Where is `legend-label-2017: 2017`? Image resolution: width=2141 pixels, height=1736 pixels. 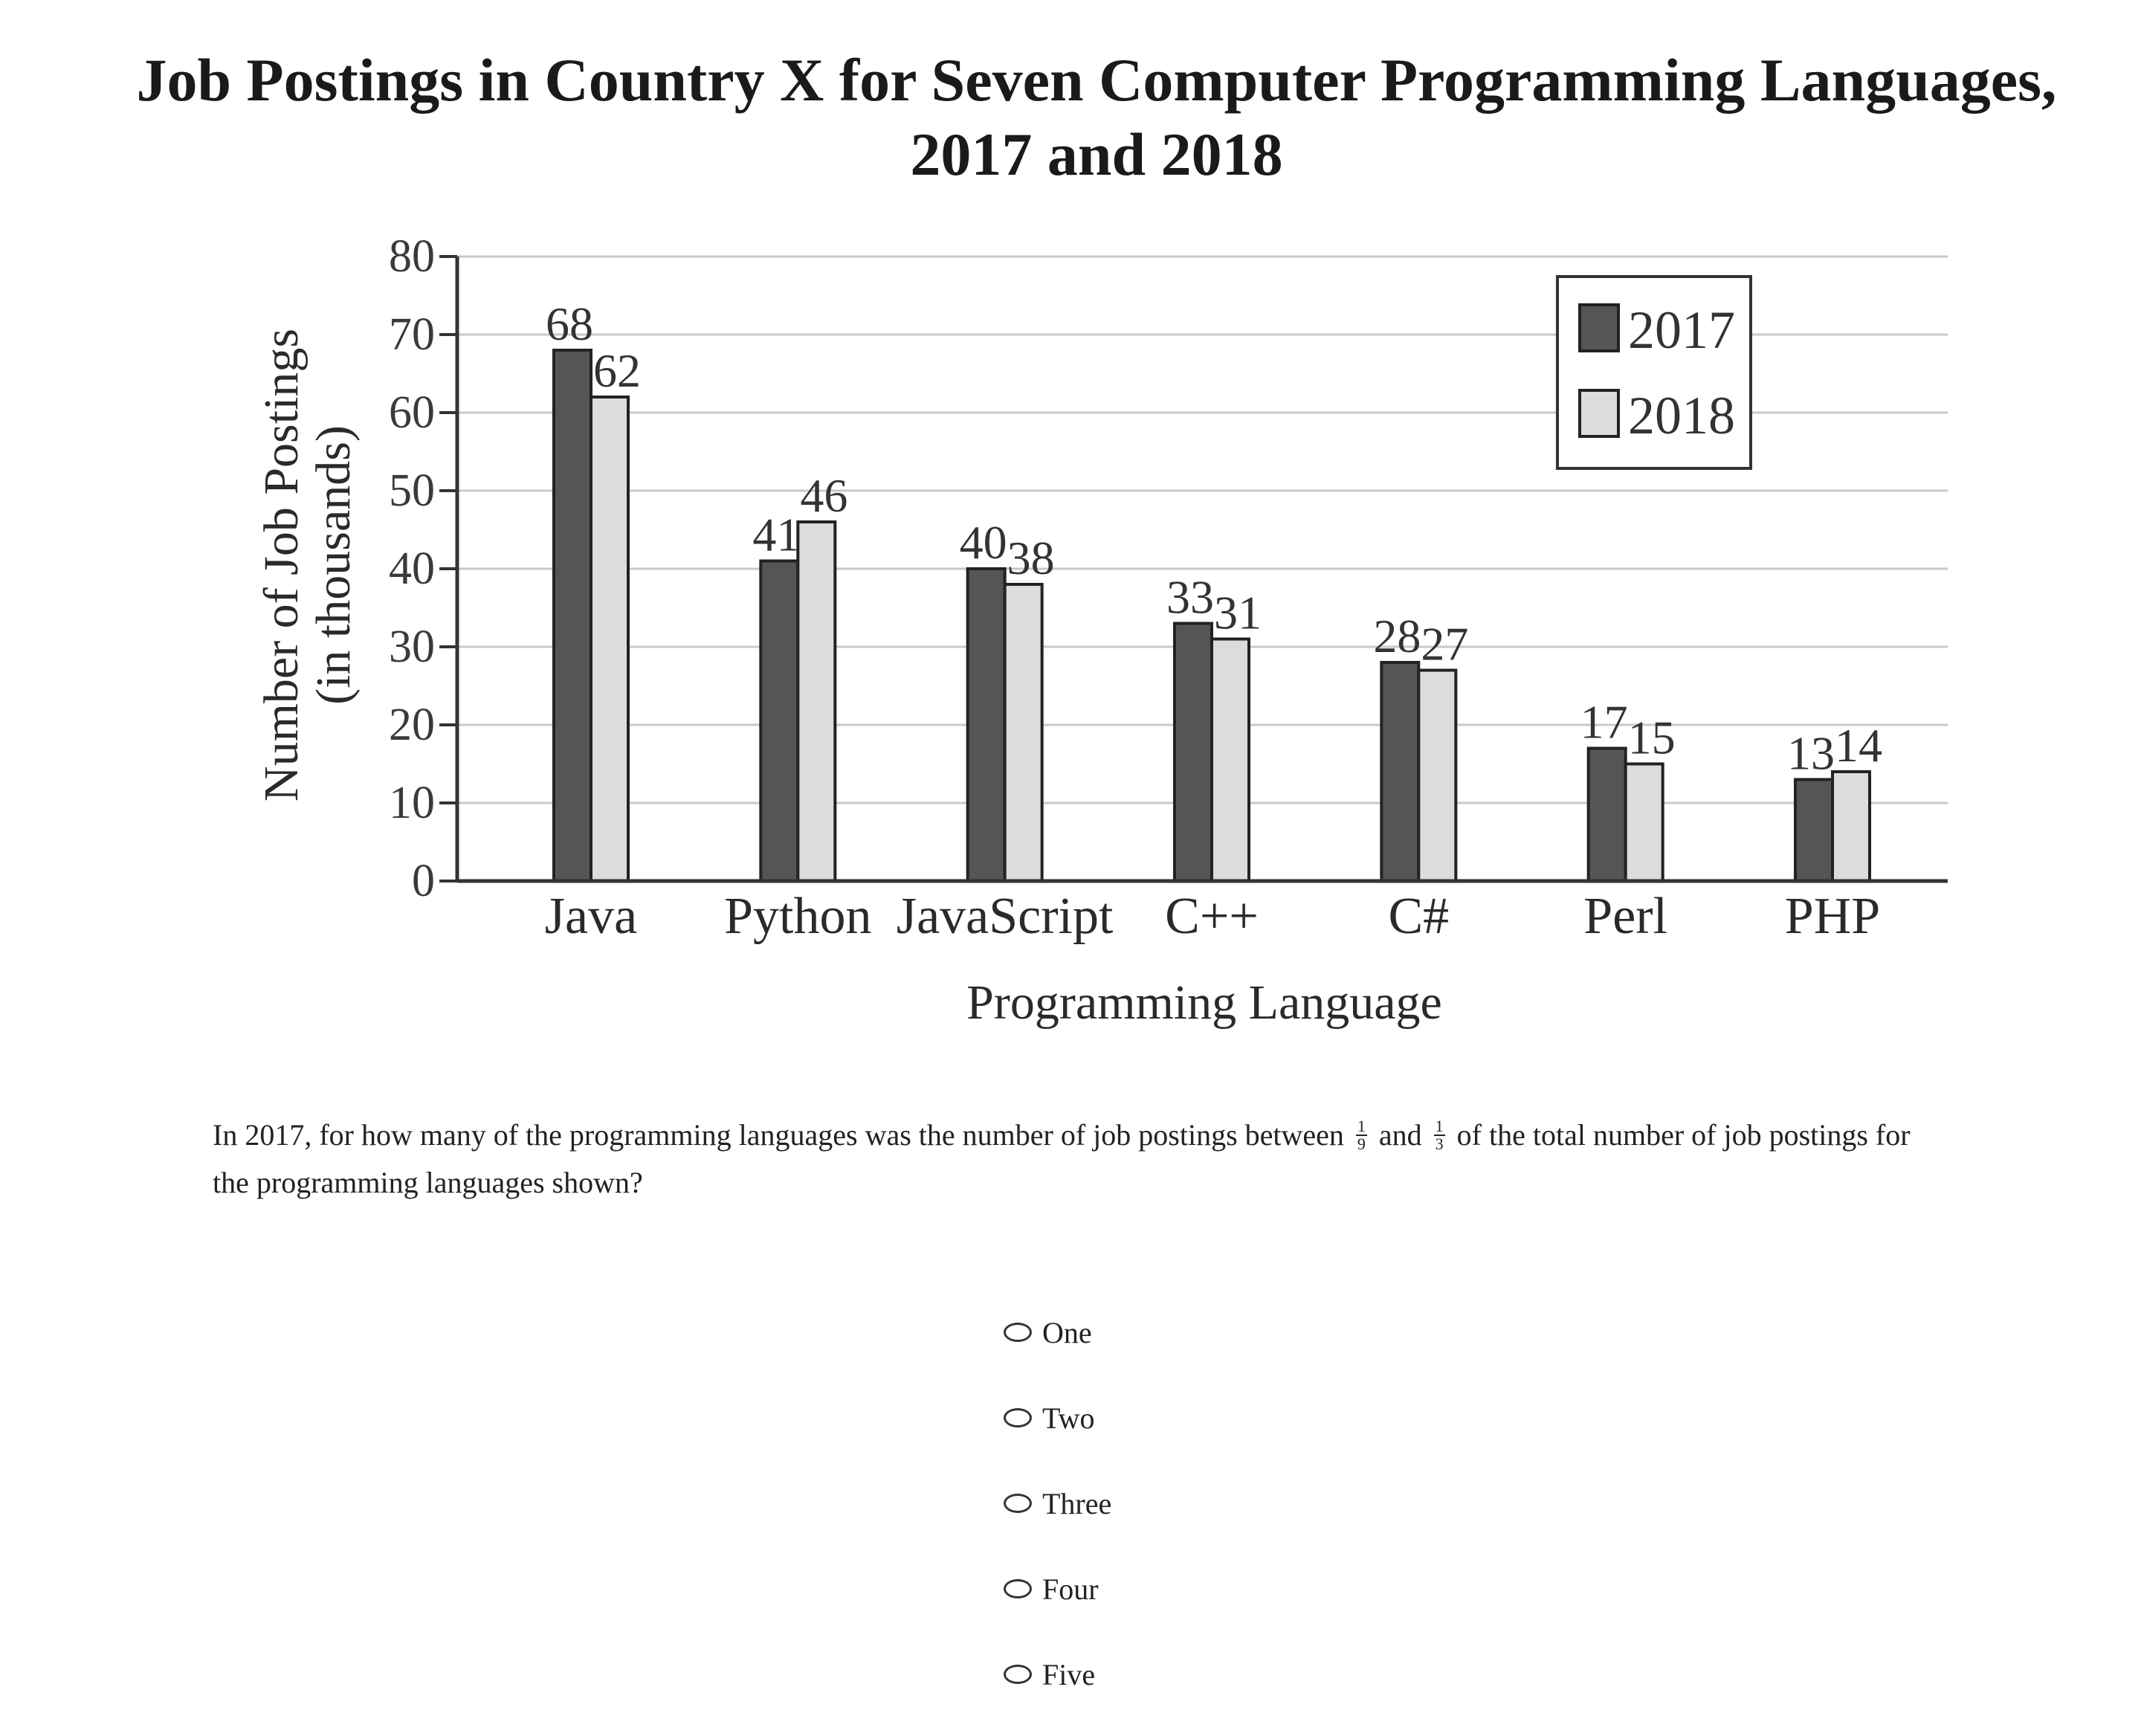
legend-label-2017: 2017 is located at coordinates (1681, 330).